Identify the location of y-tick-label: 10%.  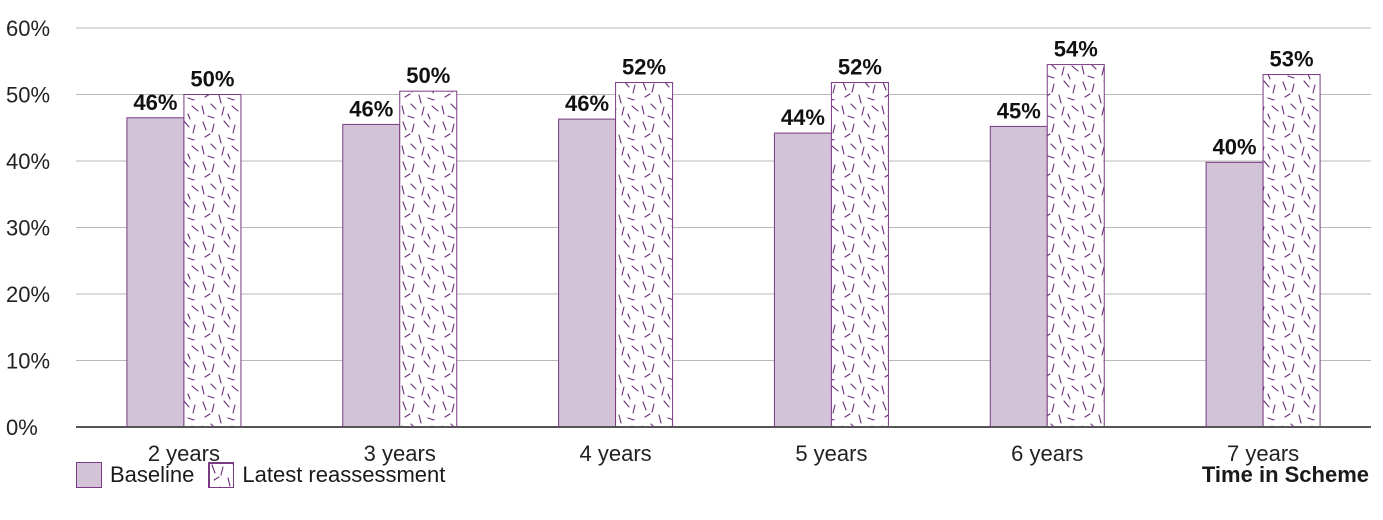
(28, 361).